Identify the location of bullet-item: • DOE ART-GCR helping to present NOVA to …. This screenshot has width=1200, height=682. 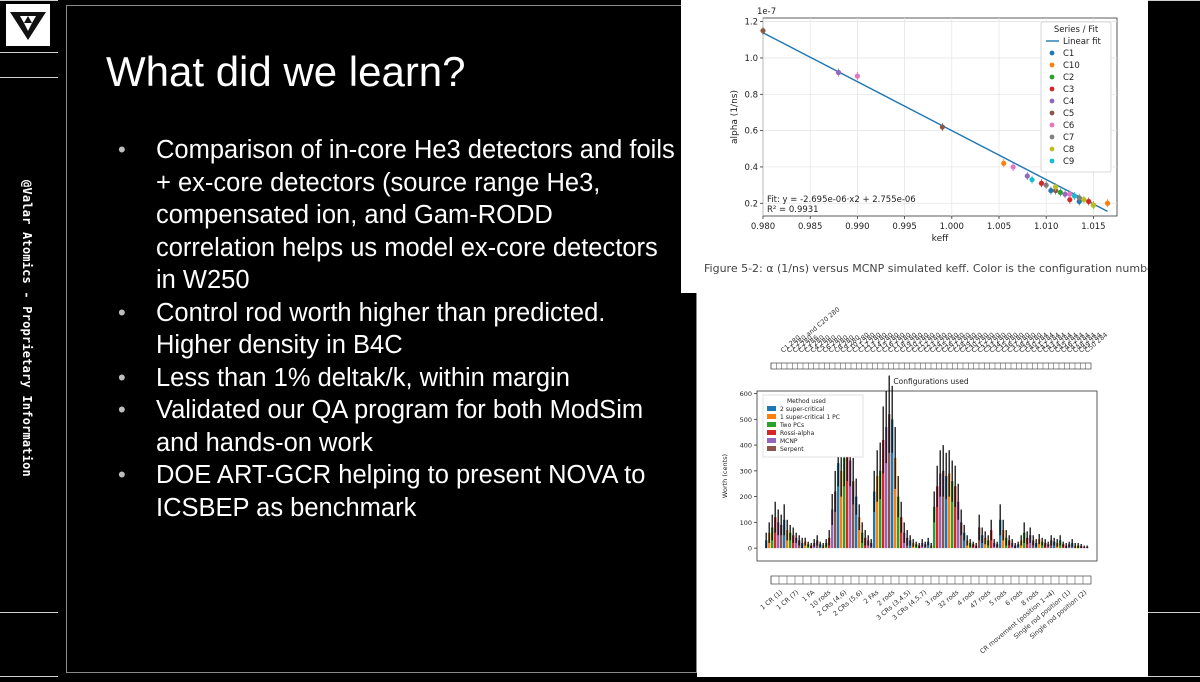
(398, 491).